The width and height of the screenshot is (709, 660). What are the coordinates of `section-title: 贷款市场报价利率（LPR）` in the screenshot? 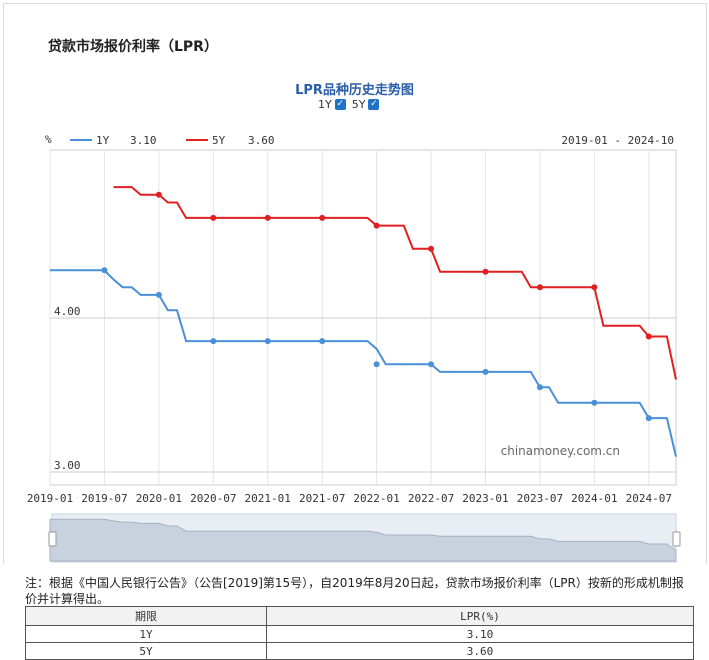 It's located at (133, 47).